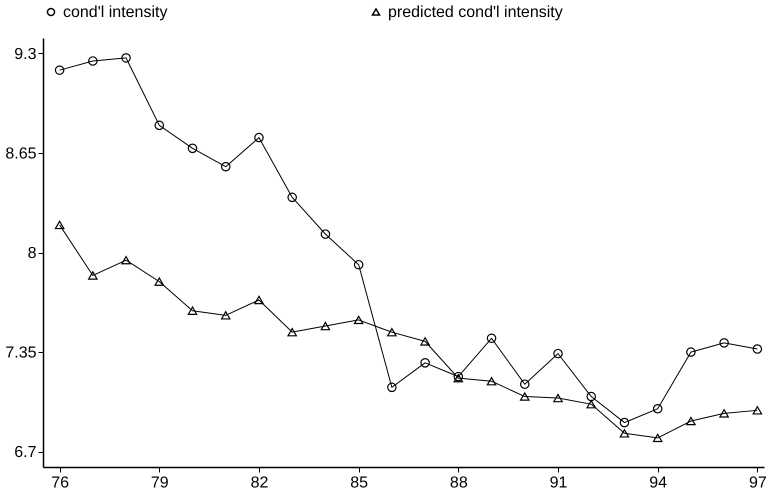 The width and height of the screenshot is (774, 494). I want to click on x-tick-label: 97, so click(757, 483).